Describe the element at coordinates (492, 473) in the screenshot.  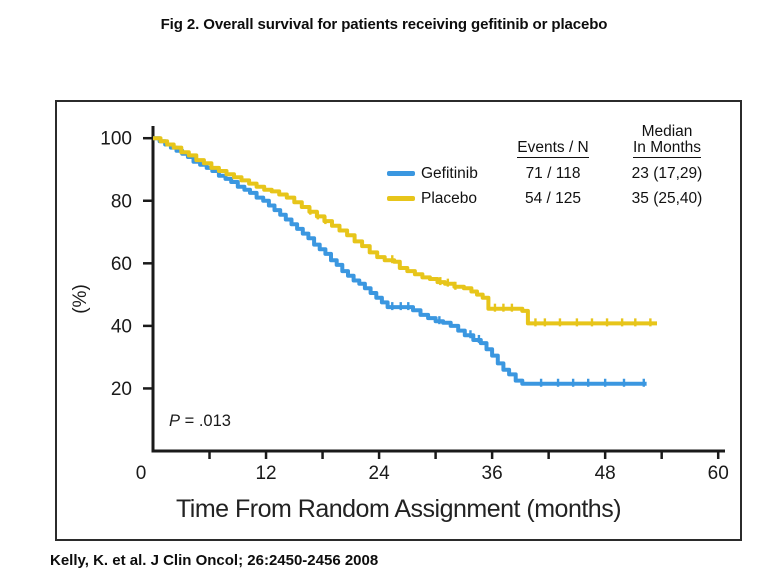
I see `x-tick-label: 36` at that location.